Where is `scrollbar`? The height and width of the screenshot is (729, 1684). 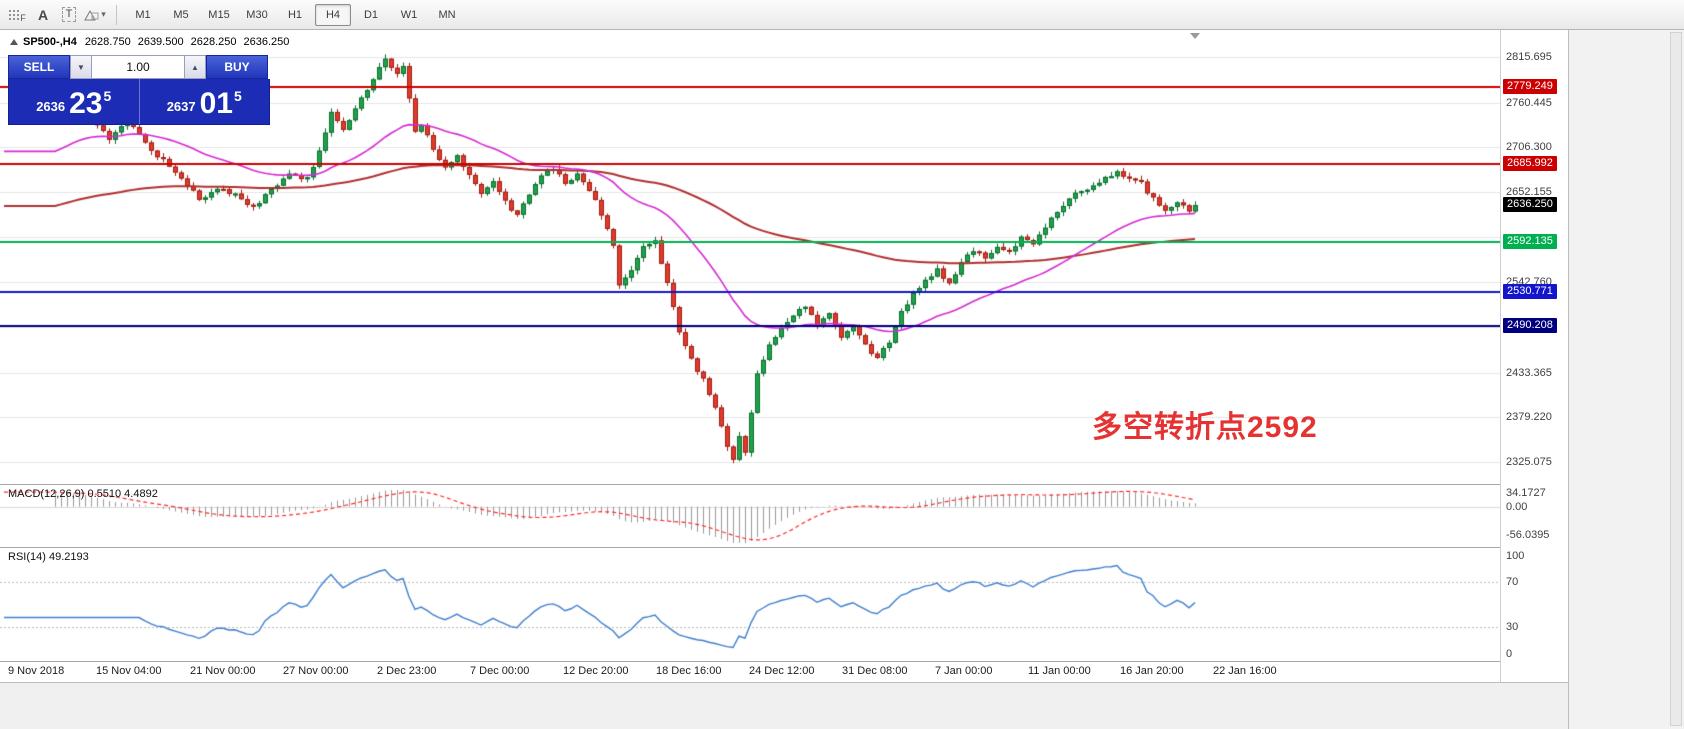
scrollbar is located at coordinates (1676, 379).